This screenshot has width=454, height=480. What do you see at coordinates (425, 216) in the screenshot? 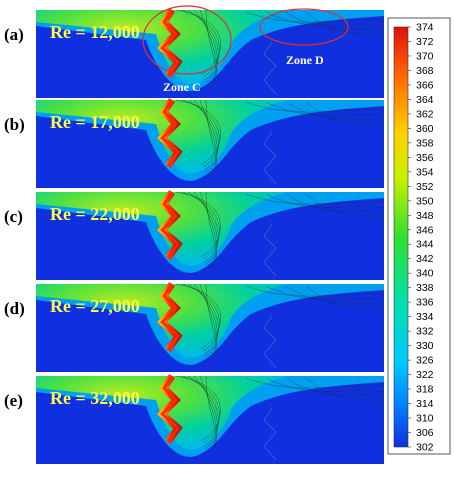
I see `colorbar-tick-label: 348` at bounding box center [425, 216].